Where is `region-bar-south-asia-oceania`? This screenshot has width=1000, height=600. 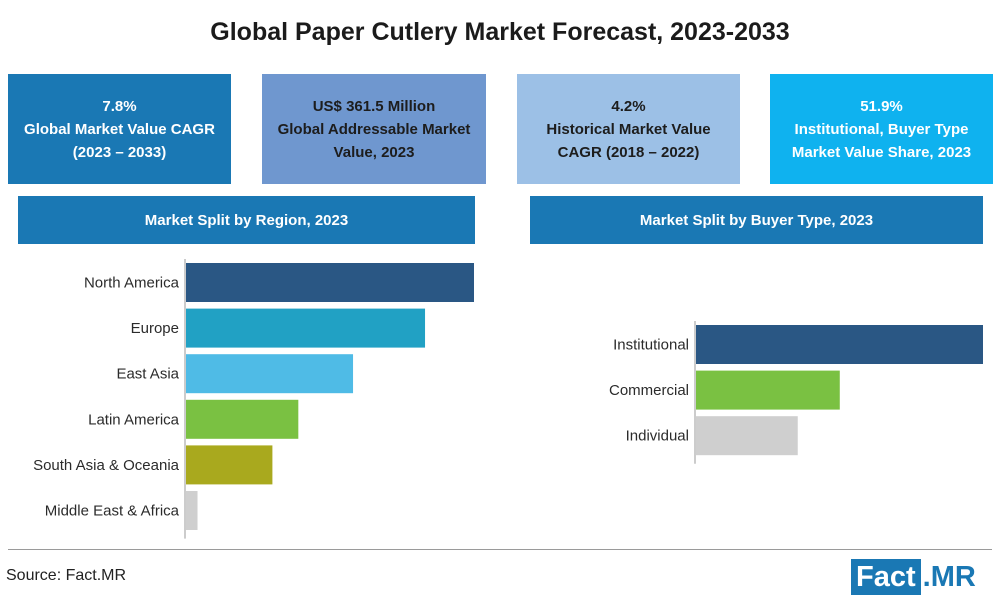
region-bar-south-asia-oceania is located at coordinates (229, 465).